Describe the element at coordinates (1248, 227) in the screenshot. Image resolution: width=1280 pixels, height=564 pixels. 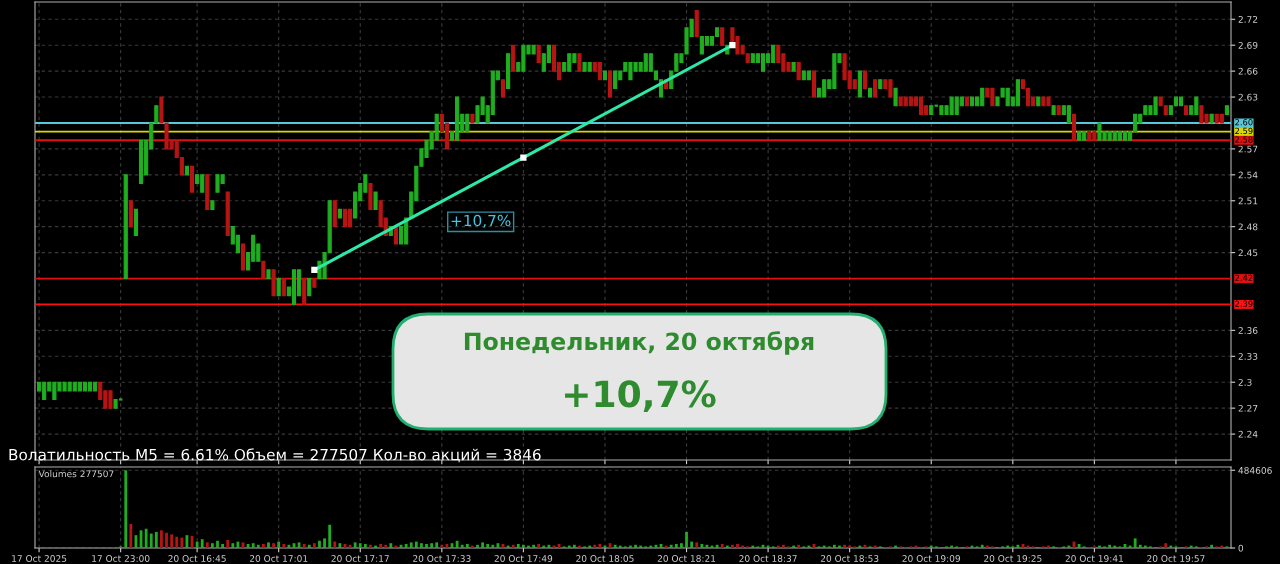
I see `y-tick-label: 2.48` at that location.